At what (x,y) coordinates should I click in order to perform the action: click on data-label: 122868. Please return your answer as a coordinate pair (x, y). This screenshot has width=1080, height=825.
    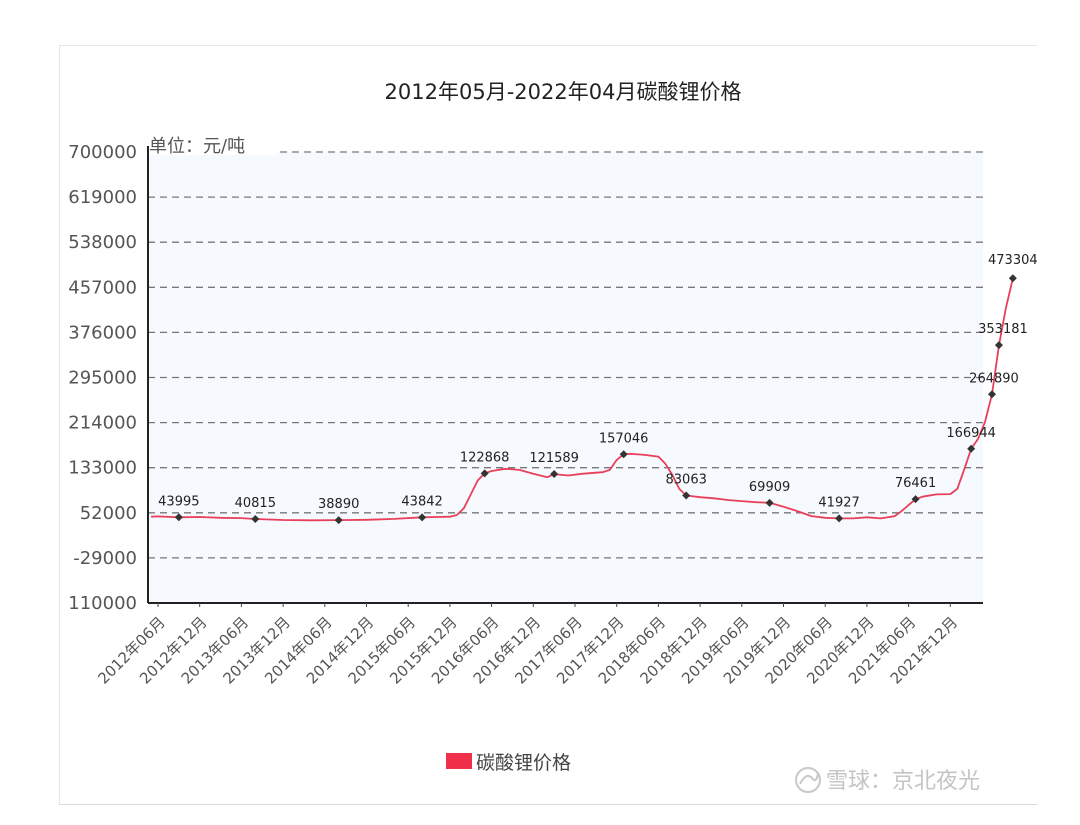
    Looking at the image, I should click on (485, 457).